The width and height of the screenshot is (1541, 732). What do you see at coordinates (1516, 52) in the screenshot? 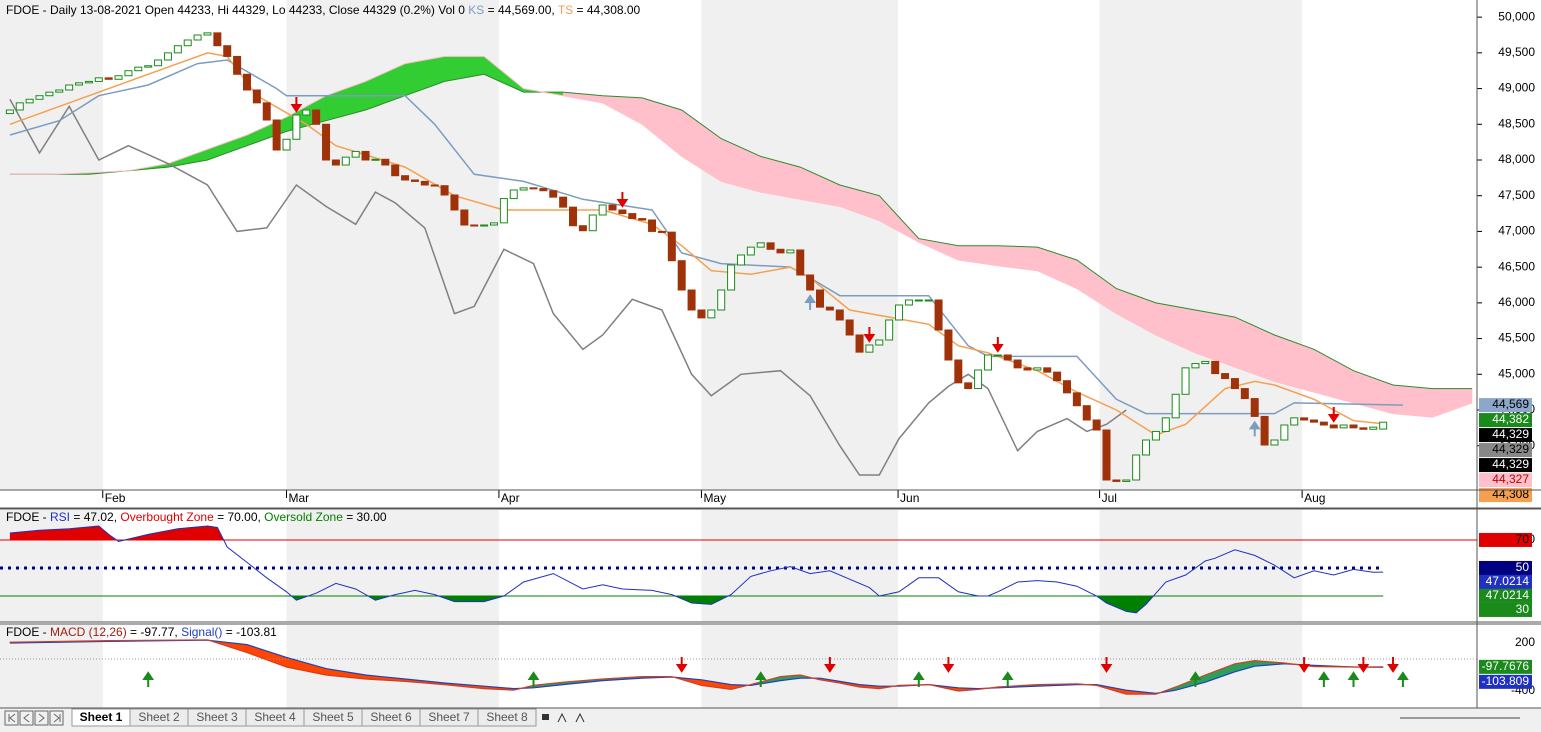
I see `y-tick-label: 49,500` at bounding box center [1516, 52].